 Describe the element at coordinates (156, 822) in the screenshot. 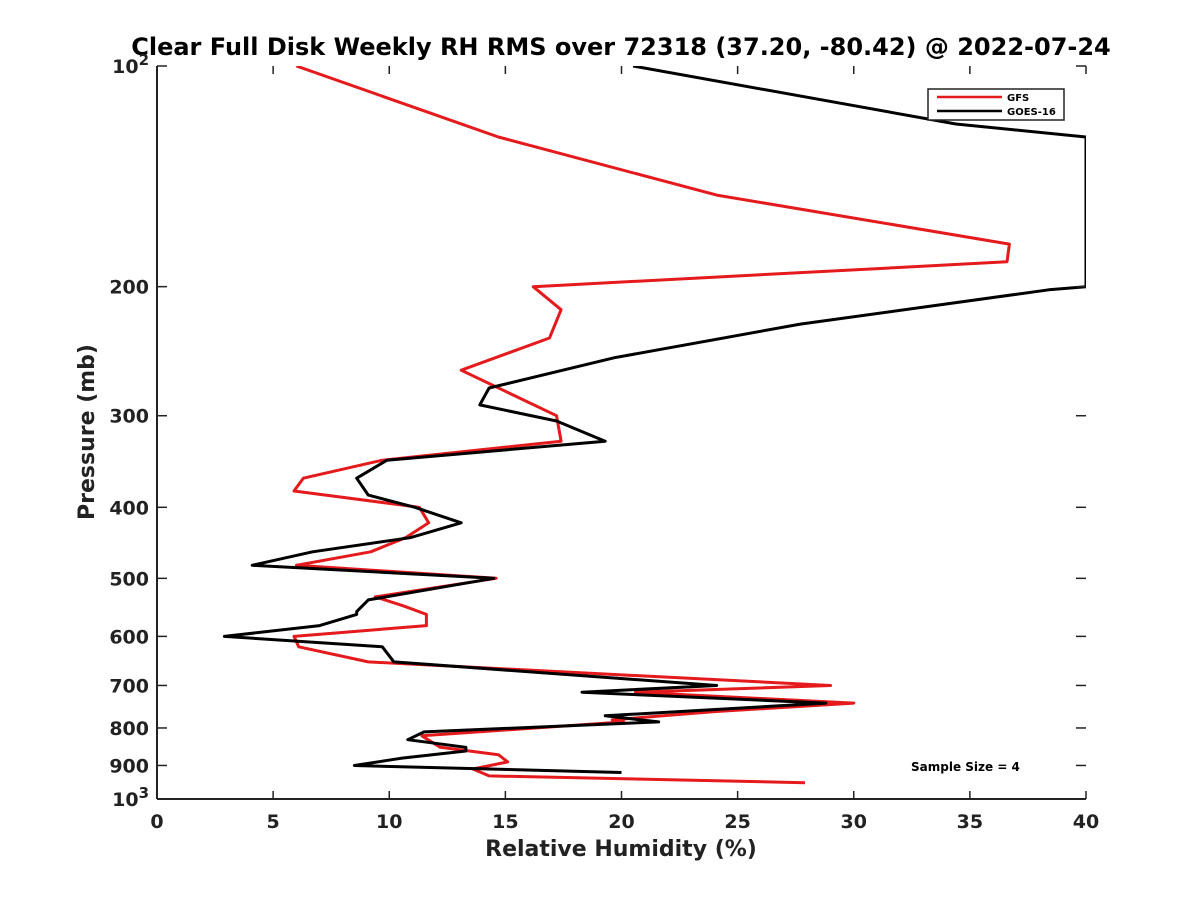

I see `x-tick-label: 0` at that location.